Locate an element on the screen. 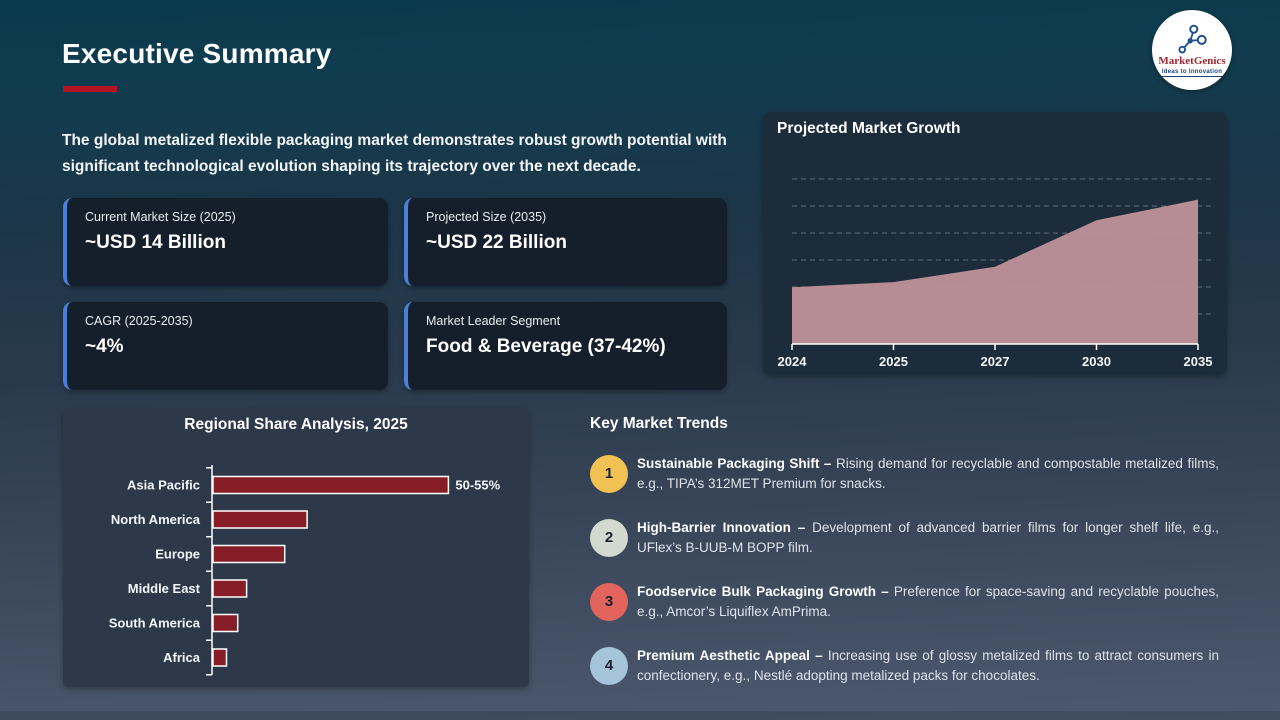 Image resolution: width=1280 pixels, height=720 pixels. svg-text: Africa is located at coordinates (182, 657).